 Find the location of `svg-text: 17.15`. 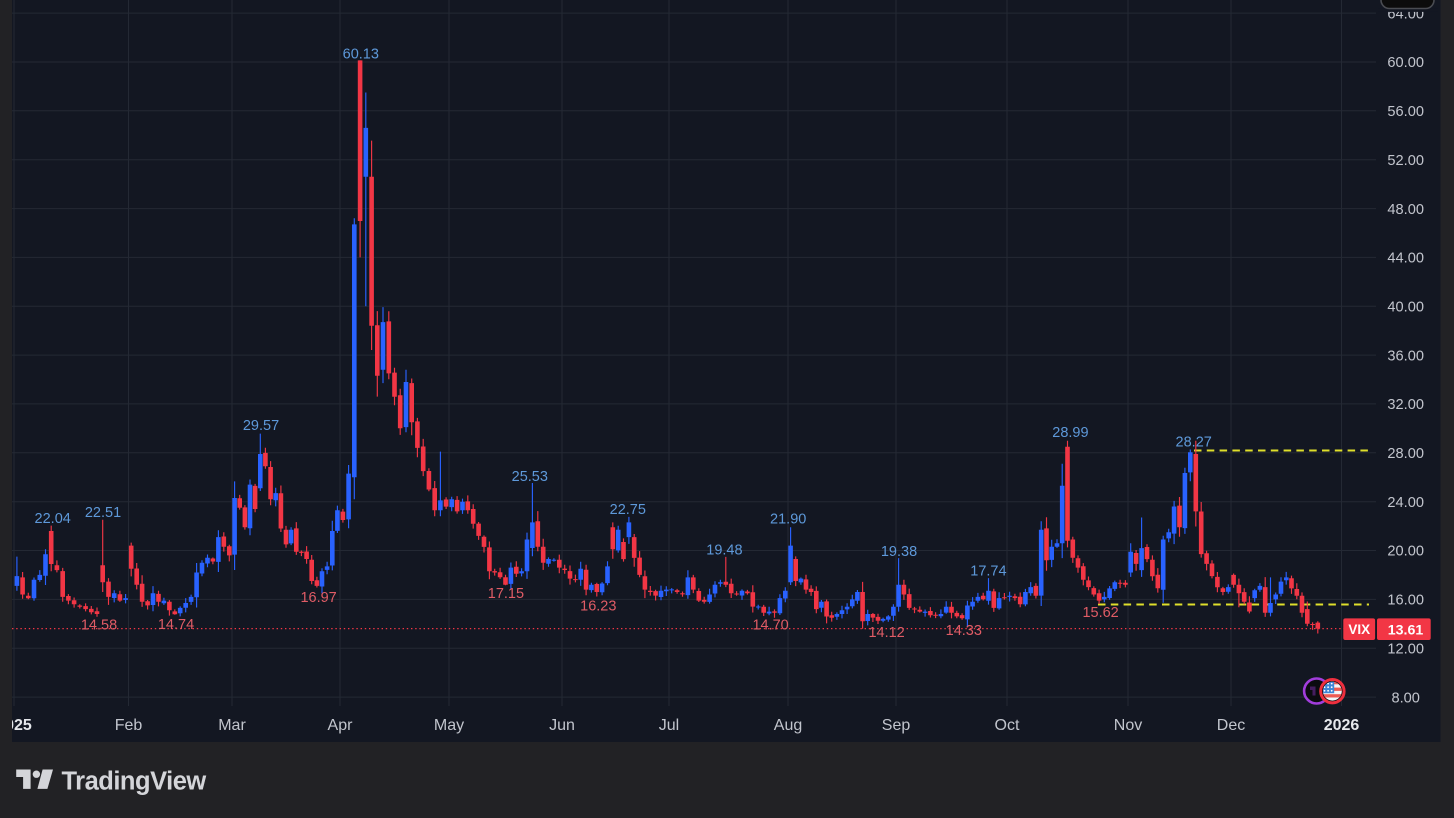

svg-text: 17.15 is located at coordinates (506, 594).